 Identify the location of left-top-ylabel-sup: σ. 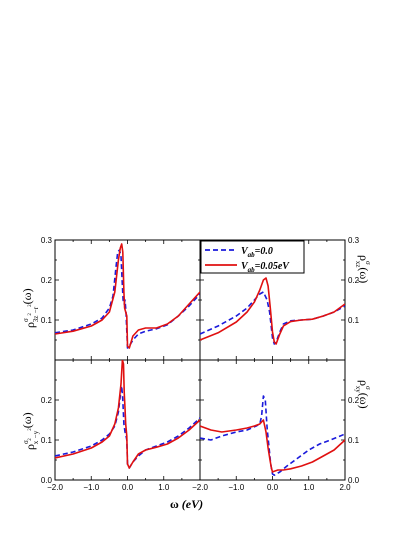
(26, 320).